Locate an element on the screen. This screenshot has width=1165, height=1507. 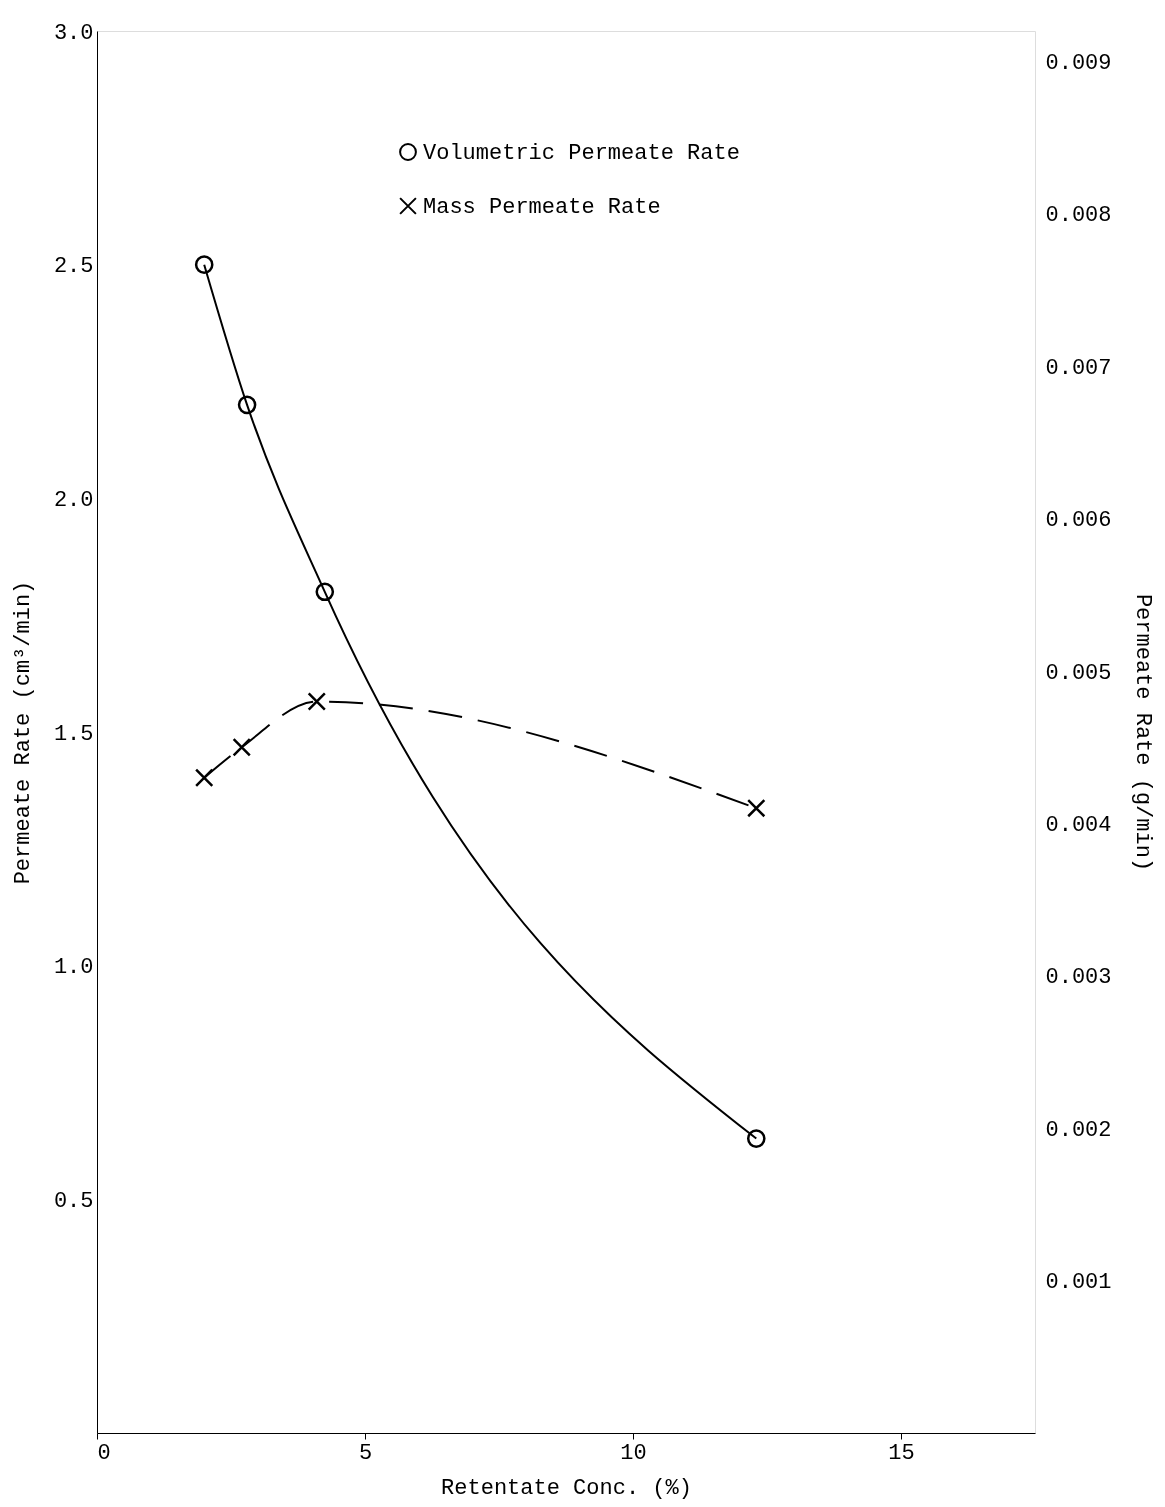
y-tick-label: 1.5 is located at coordinates (73, 734).